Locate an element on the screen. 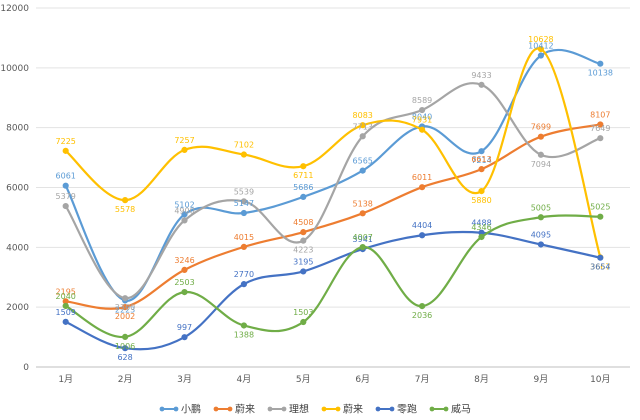 The image size is (640, 420). y-tick-label: 12000 is located at coordinates (14, 9).